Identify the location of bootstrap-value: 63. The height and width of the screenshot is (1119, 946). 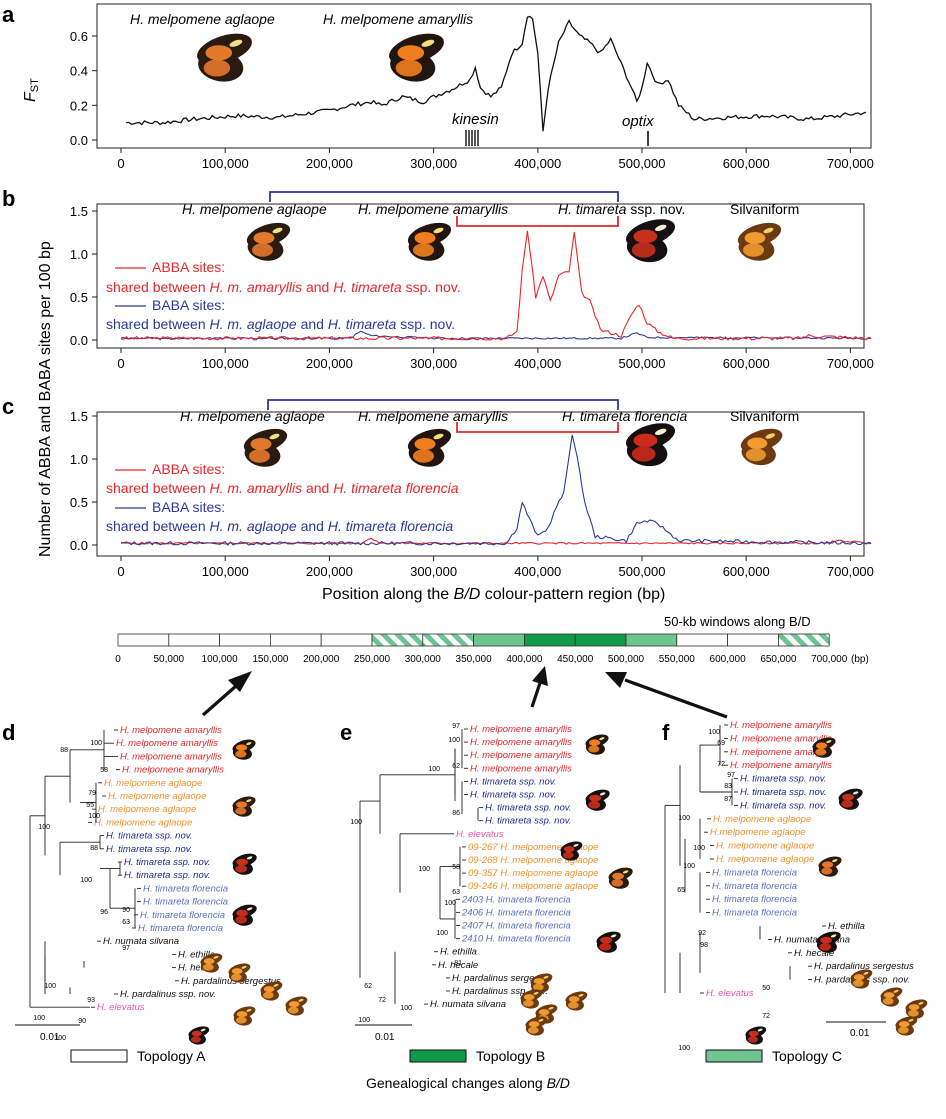
(456, 892).